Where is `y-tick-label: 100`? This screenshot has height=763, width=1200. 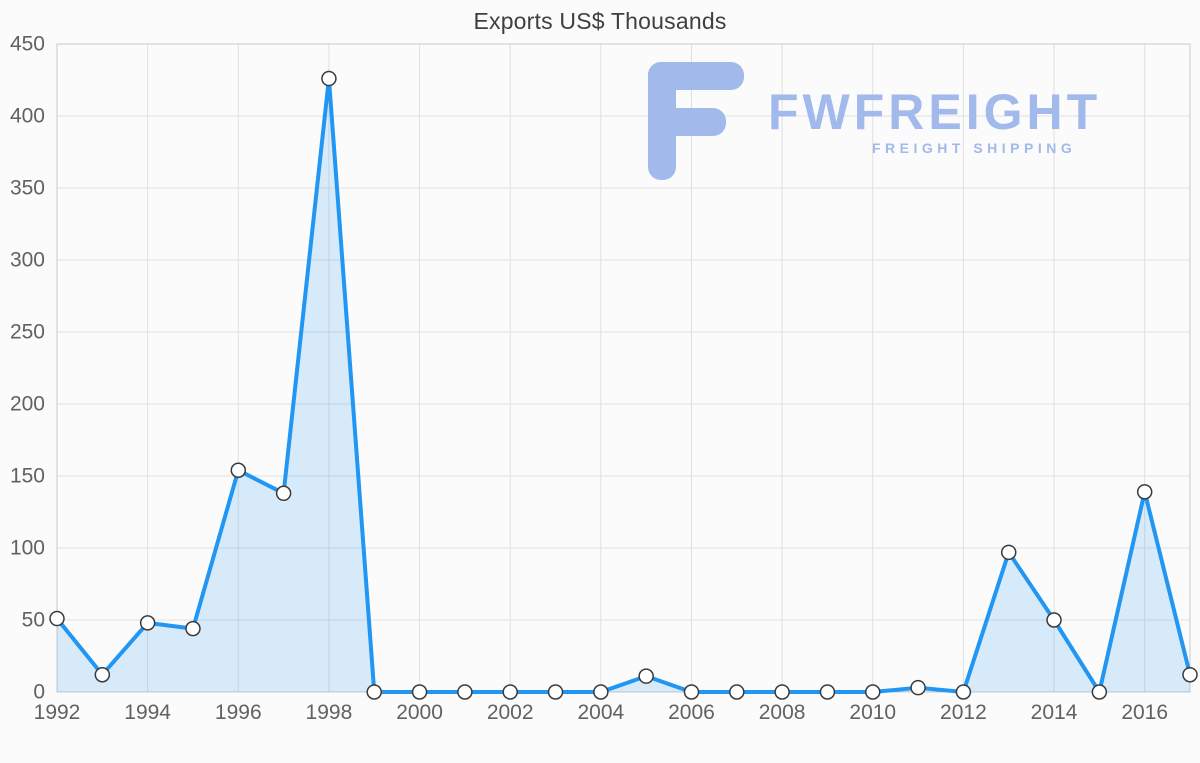 y-tick-label: 100 is located at coordinates (27, 548).